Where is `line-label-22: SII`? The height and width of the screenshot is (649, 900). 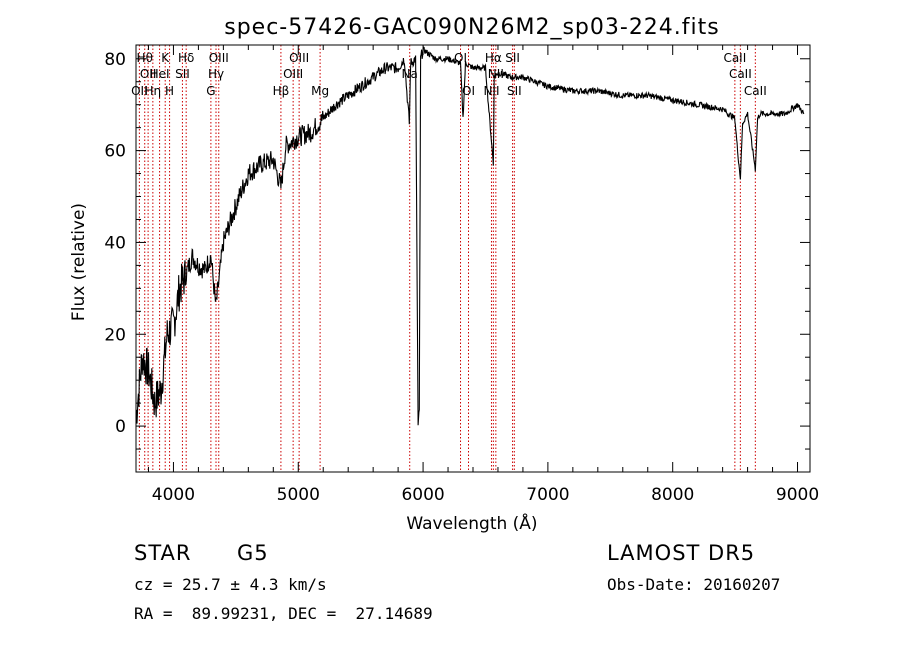 line-label-22: SII is located at coordinates (512, 58).